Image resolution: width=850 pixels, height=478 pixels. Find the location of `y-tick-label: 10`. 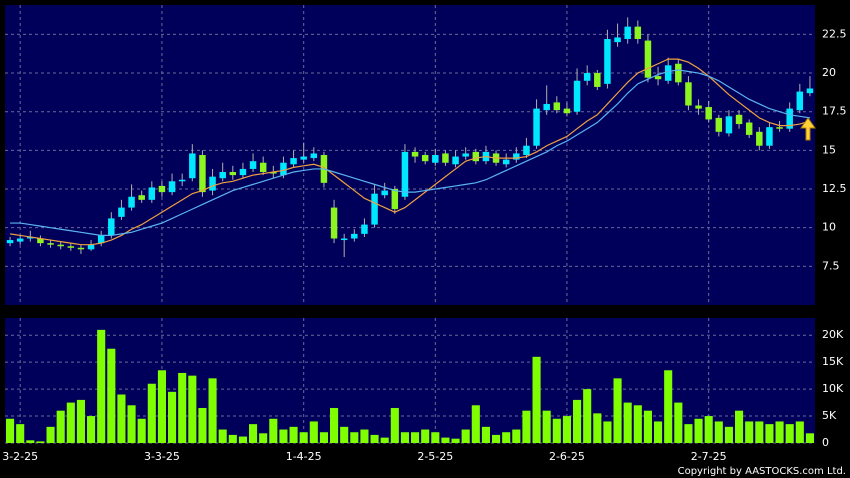

y-tick-label: 10 is located at coordinates (829, 227).